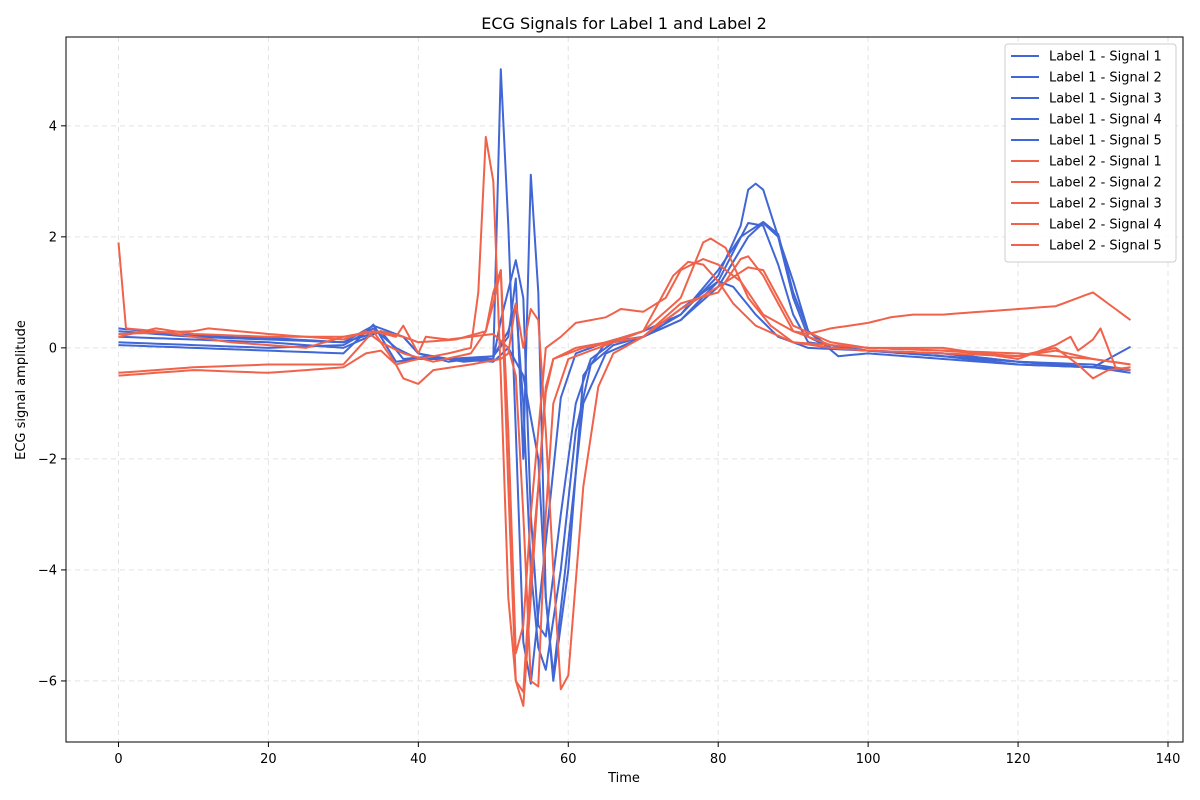 The height and width of the screenshot is (800, 1200). I want to click on y-tick-label: −4, so click(47, 570).